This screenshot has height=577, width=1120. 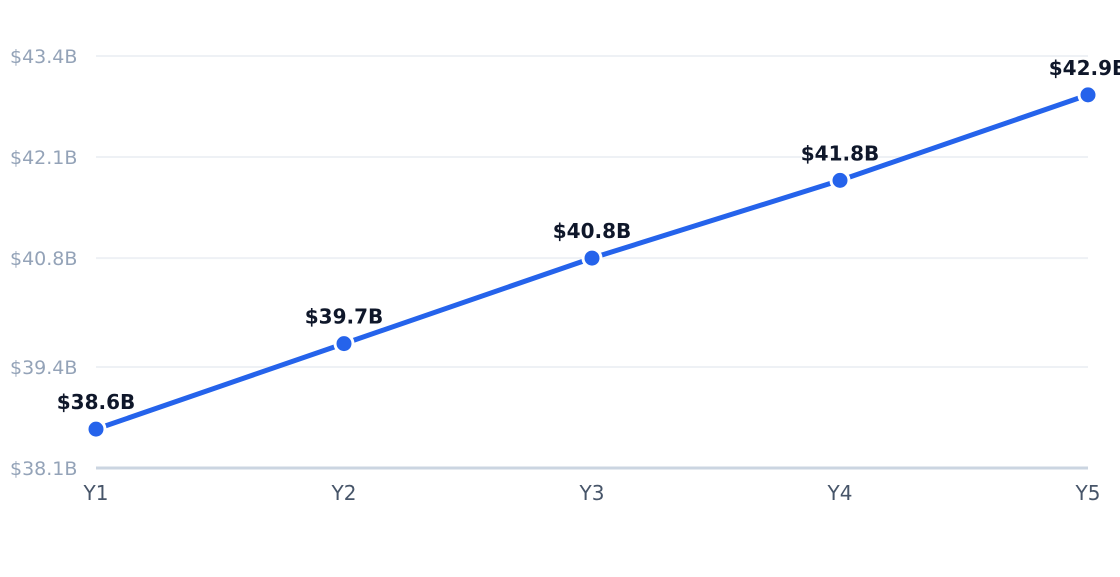 I want to click on data-label: $40.8B, so click(x=592, y=231).